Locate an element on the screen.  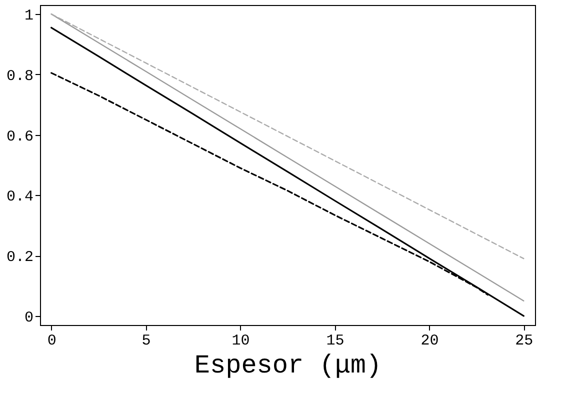
x-tick-label: 10 is located at coordinates (241, 341).